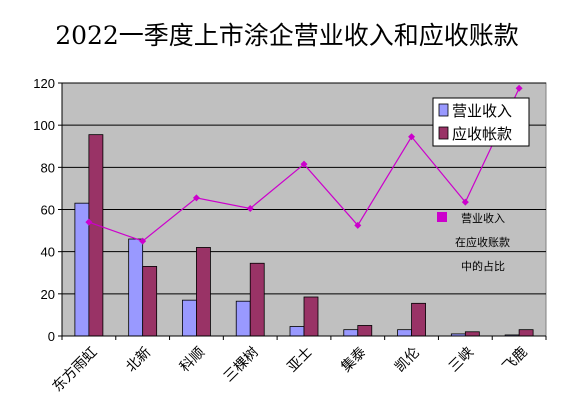 Image resolution: width=574 pixels, height=419 pixels. Describe the element at coordinates (48, 294) in the screenshot. I see `y-tick-label: 20` at that location.